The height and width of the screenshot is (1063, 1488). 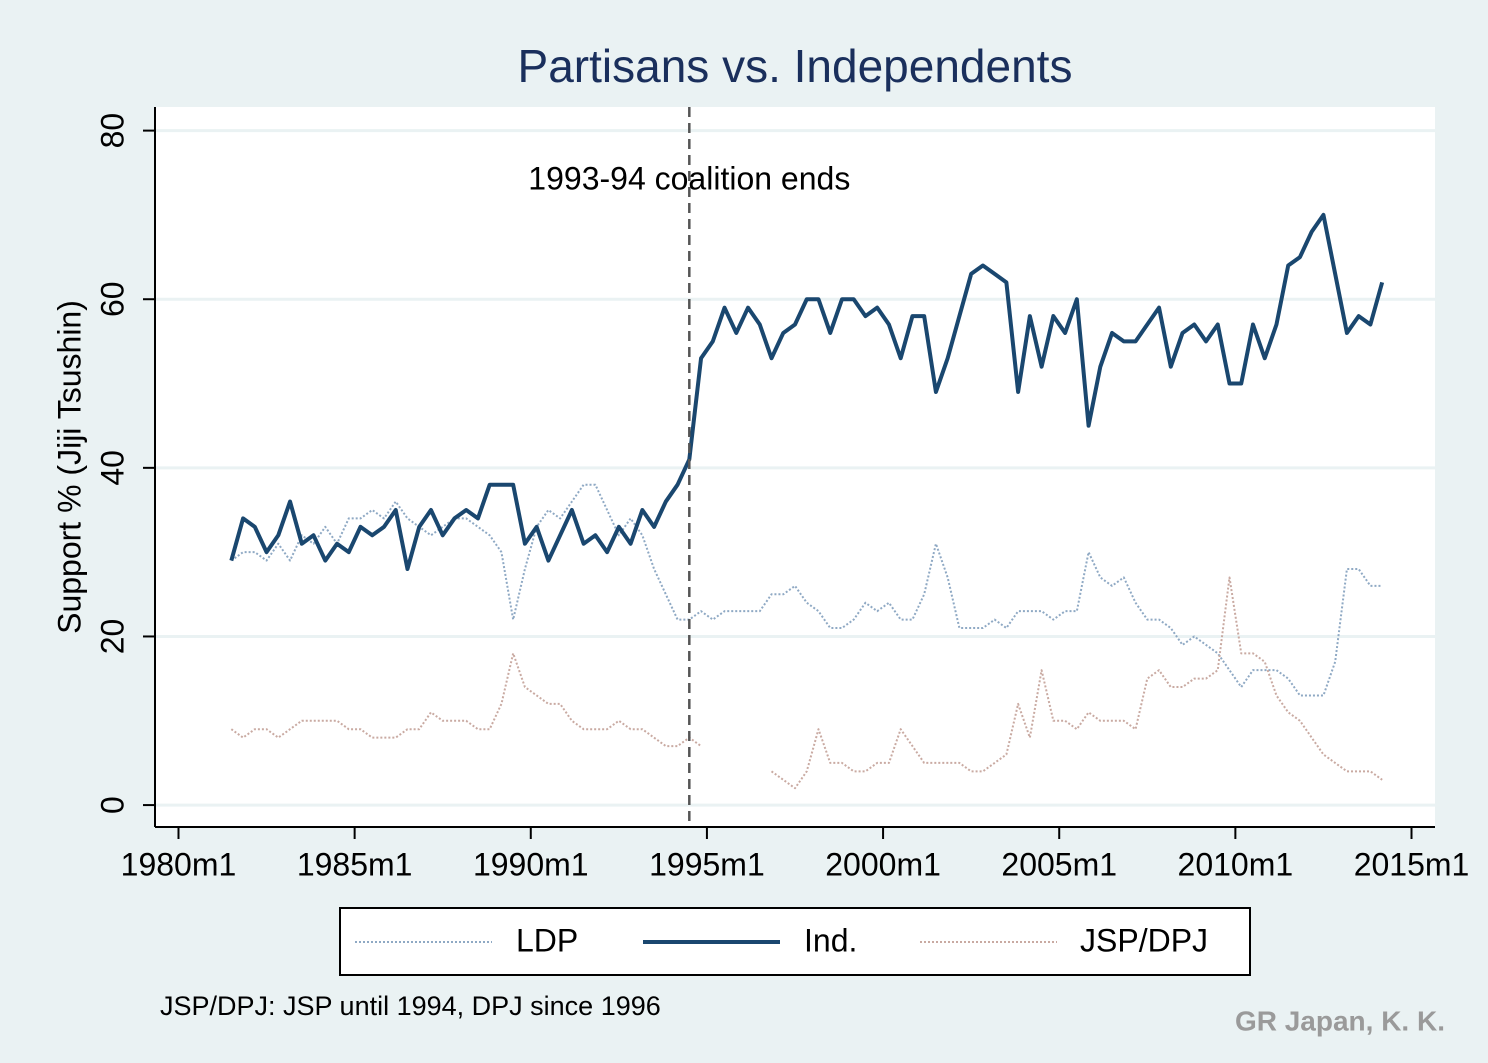 I want to click on credit: GR Japan, K. K., so click(x=1340, y=1020).